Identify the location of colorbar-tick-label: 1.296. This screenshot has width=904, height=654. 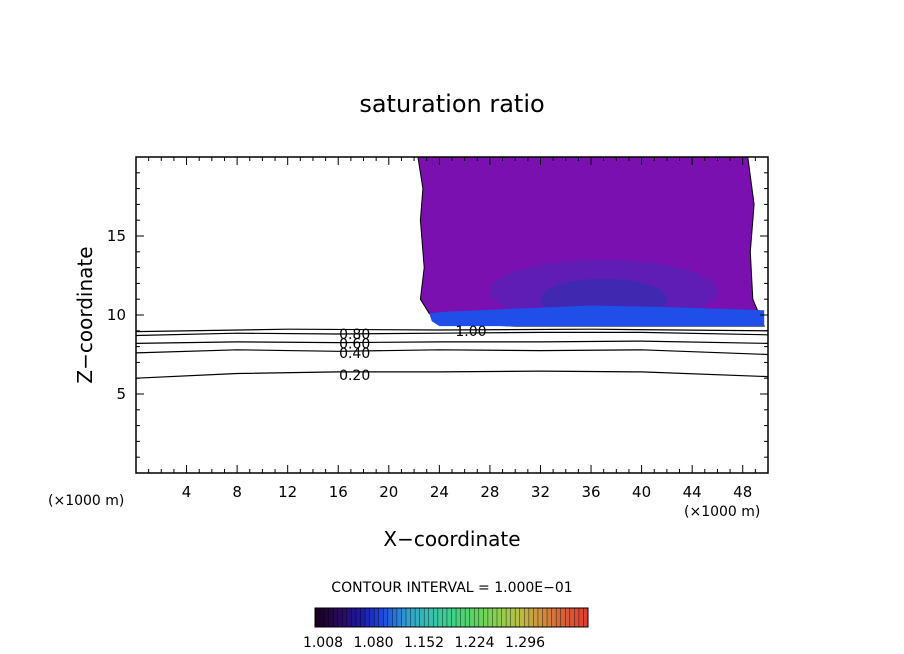
(525, 643).